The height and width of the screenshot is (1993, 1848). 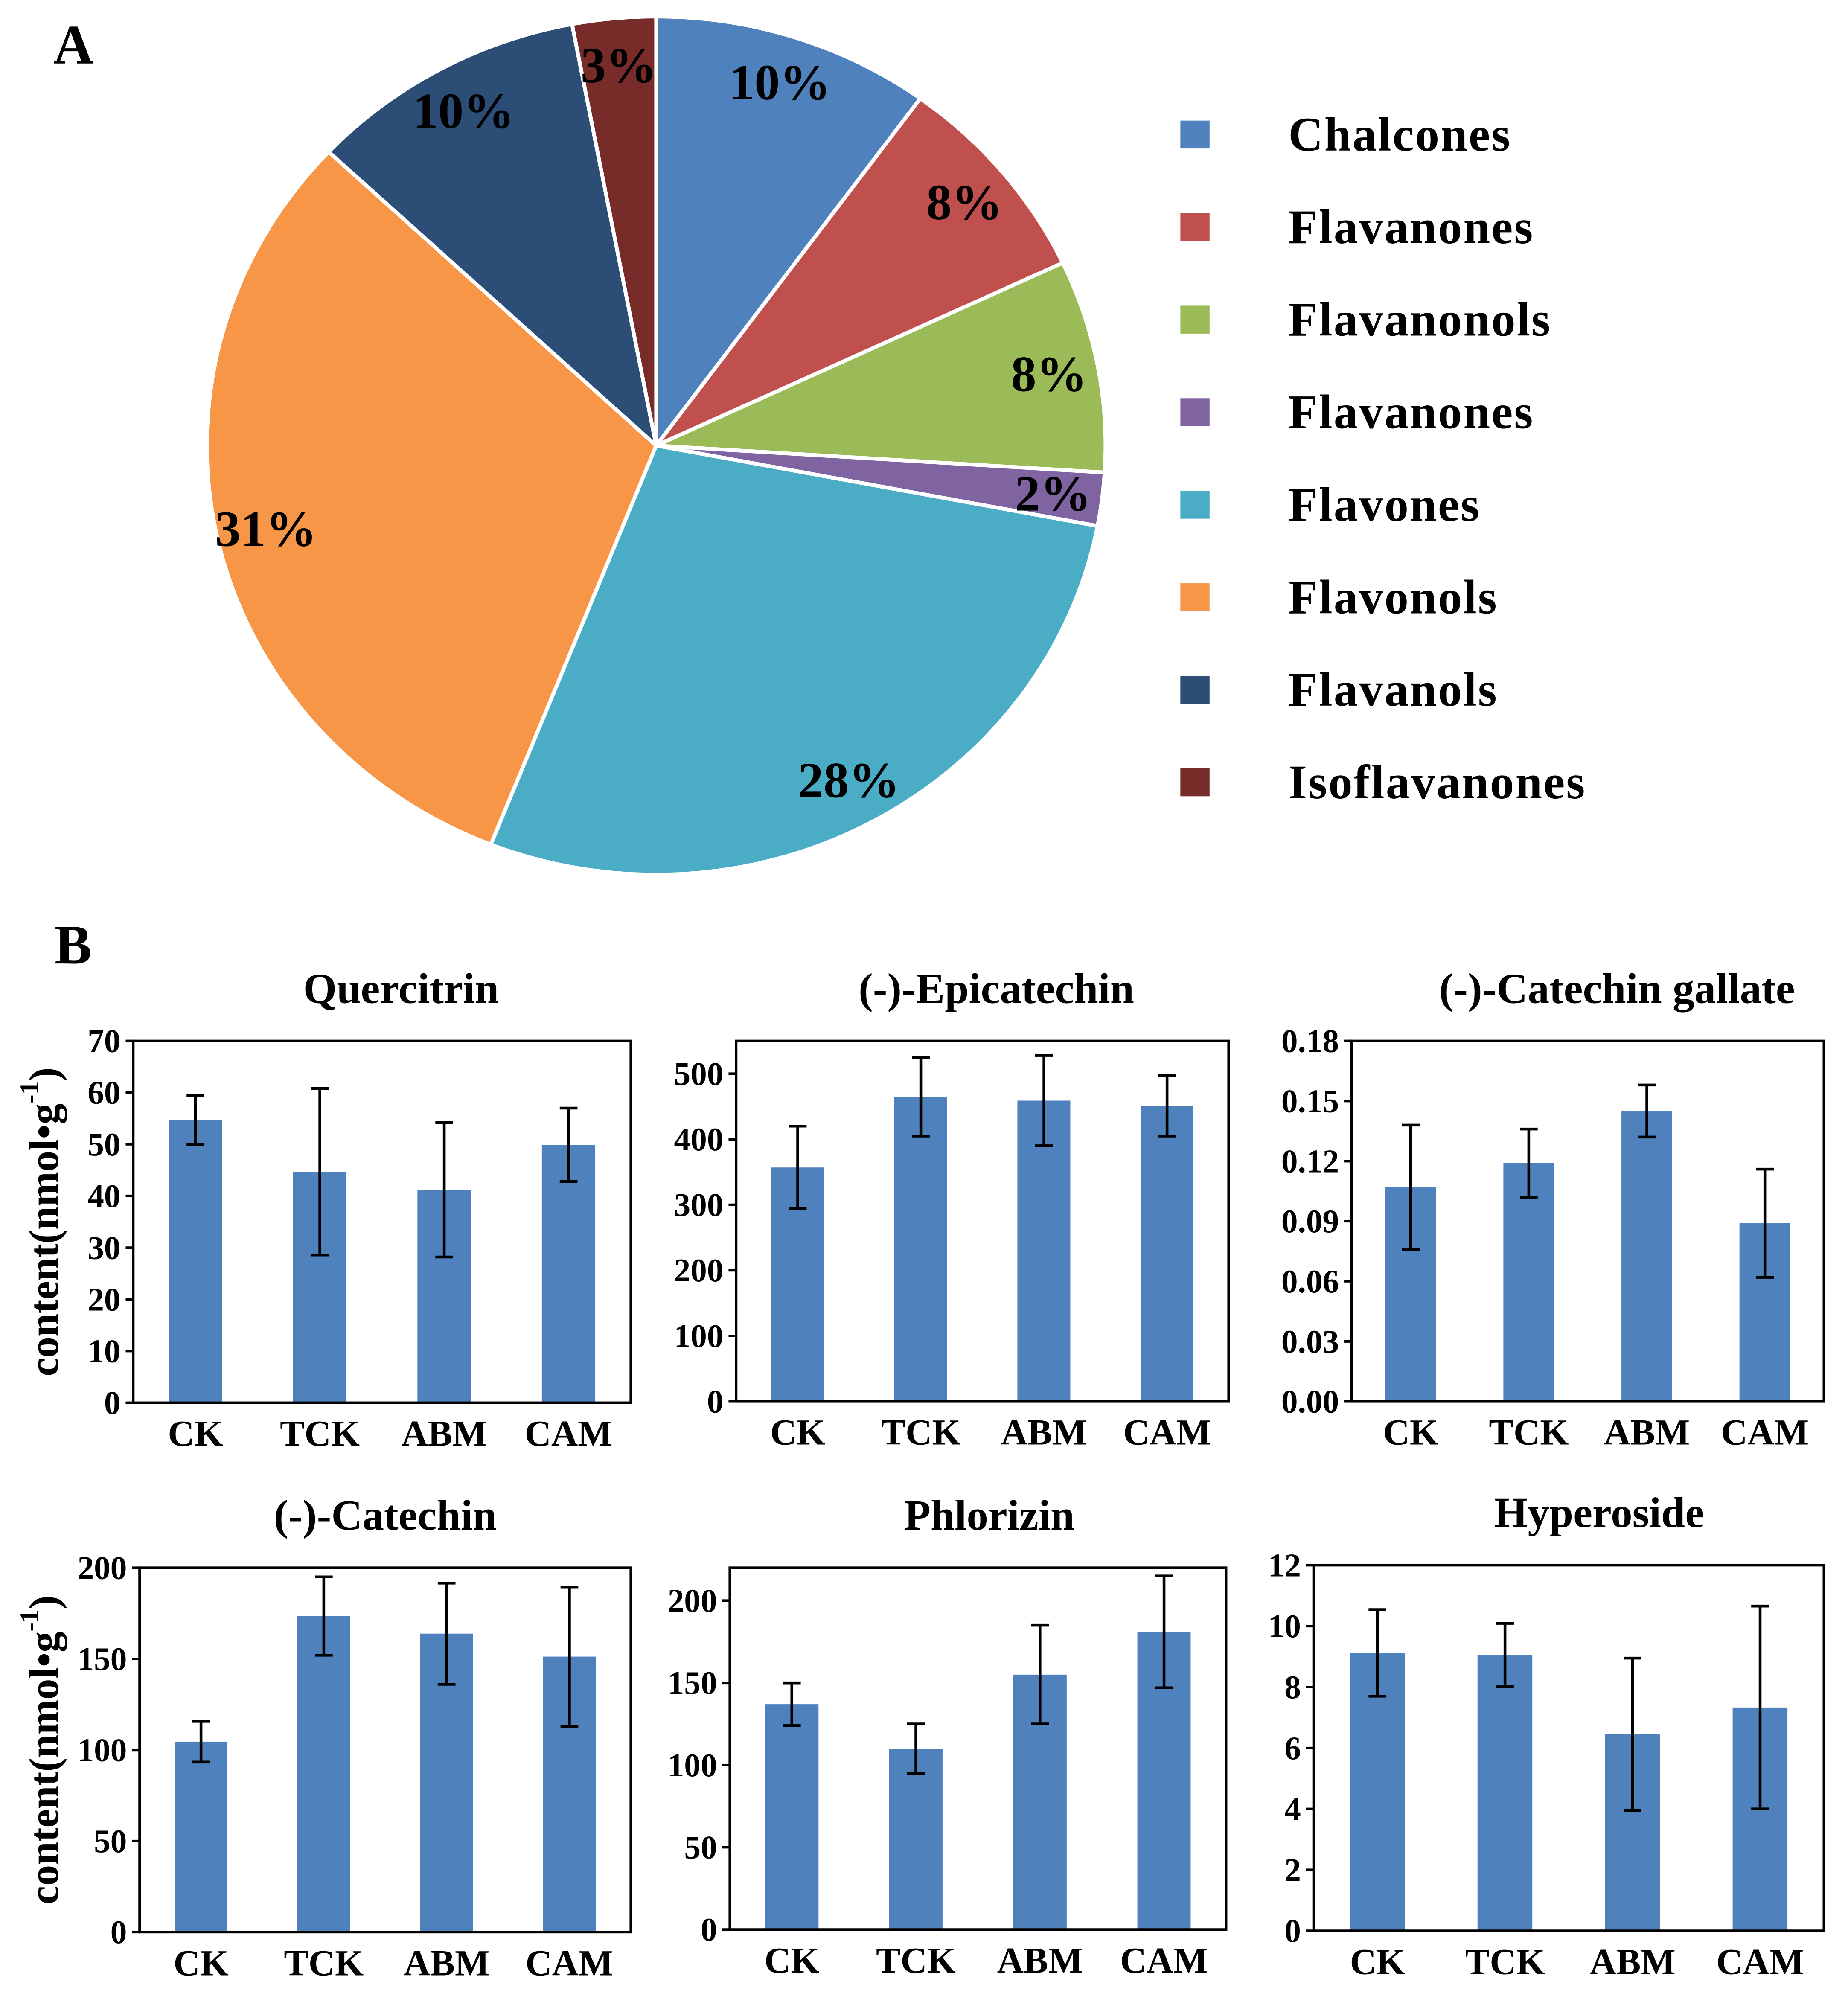 What do you see at coordinates (1310, 1221) in the screenshot?
I see `y-tick-label: 0.09` at bounding box center [1310, 1221].